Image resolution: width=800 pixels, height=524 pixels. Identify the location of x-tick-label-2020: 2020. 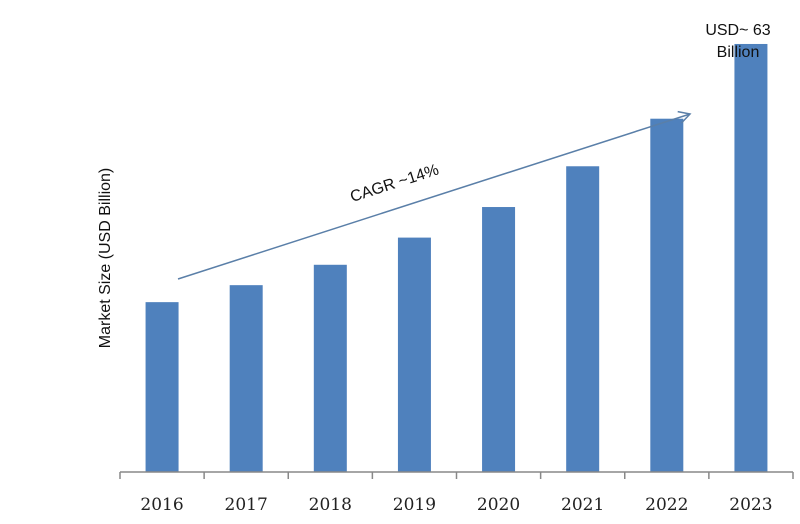
(498, 505).